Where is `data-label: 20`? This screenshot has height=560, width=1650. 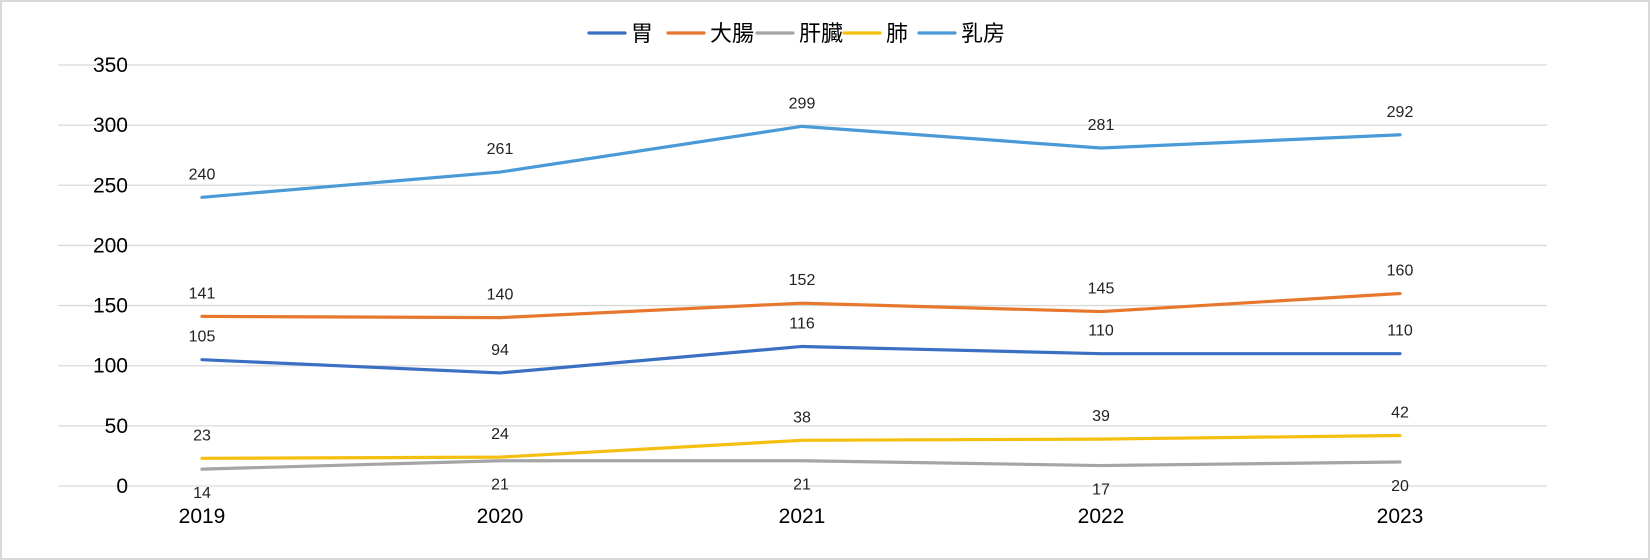 data-label: 20 is located at coordinates (1400, 486).